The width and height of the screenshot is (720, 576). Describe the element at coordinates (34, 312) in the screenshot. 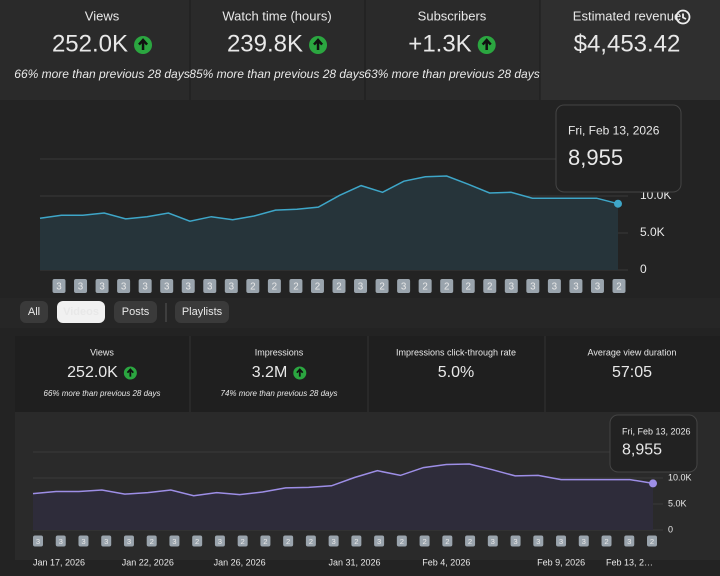

I see `filter-chip-label: All` at that location.